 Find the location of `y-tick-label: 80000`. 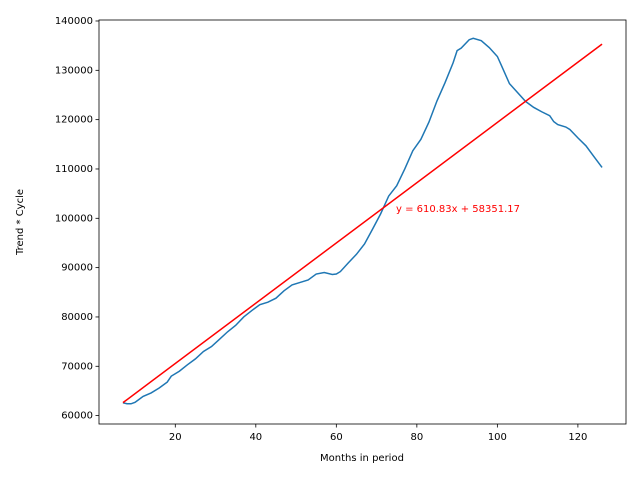

y-tick-label: 80000 is located at coordinates (77, 317).